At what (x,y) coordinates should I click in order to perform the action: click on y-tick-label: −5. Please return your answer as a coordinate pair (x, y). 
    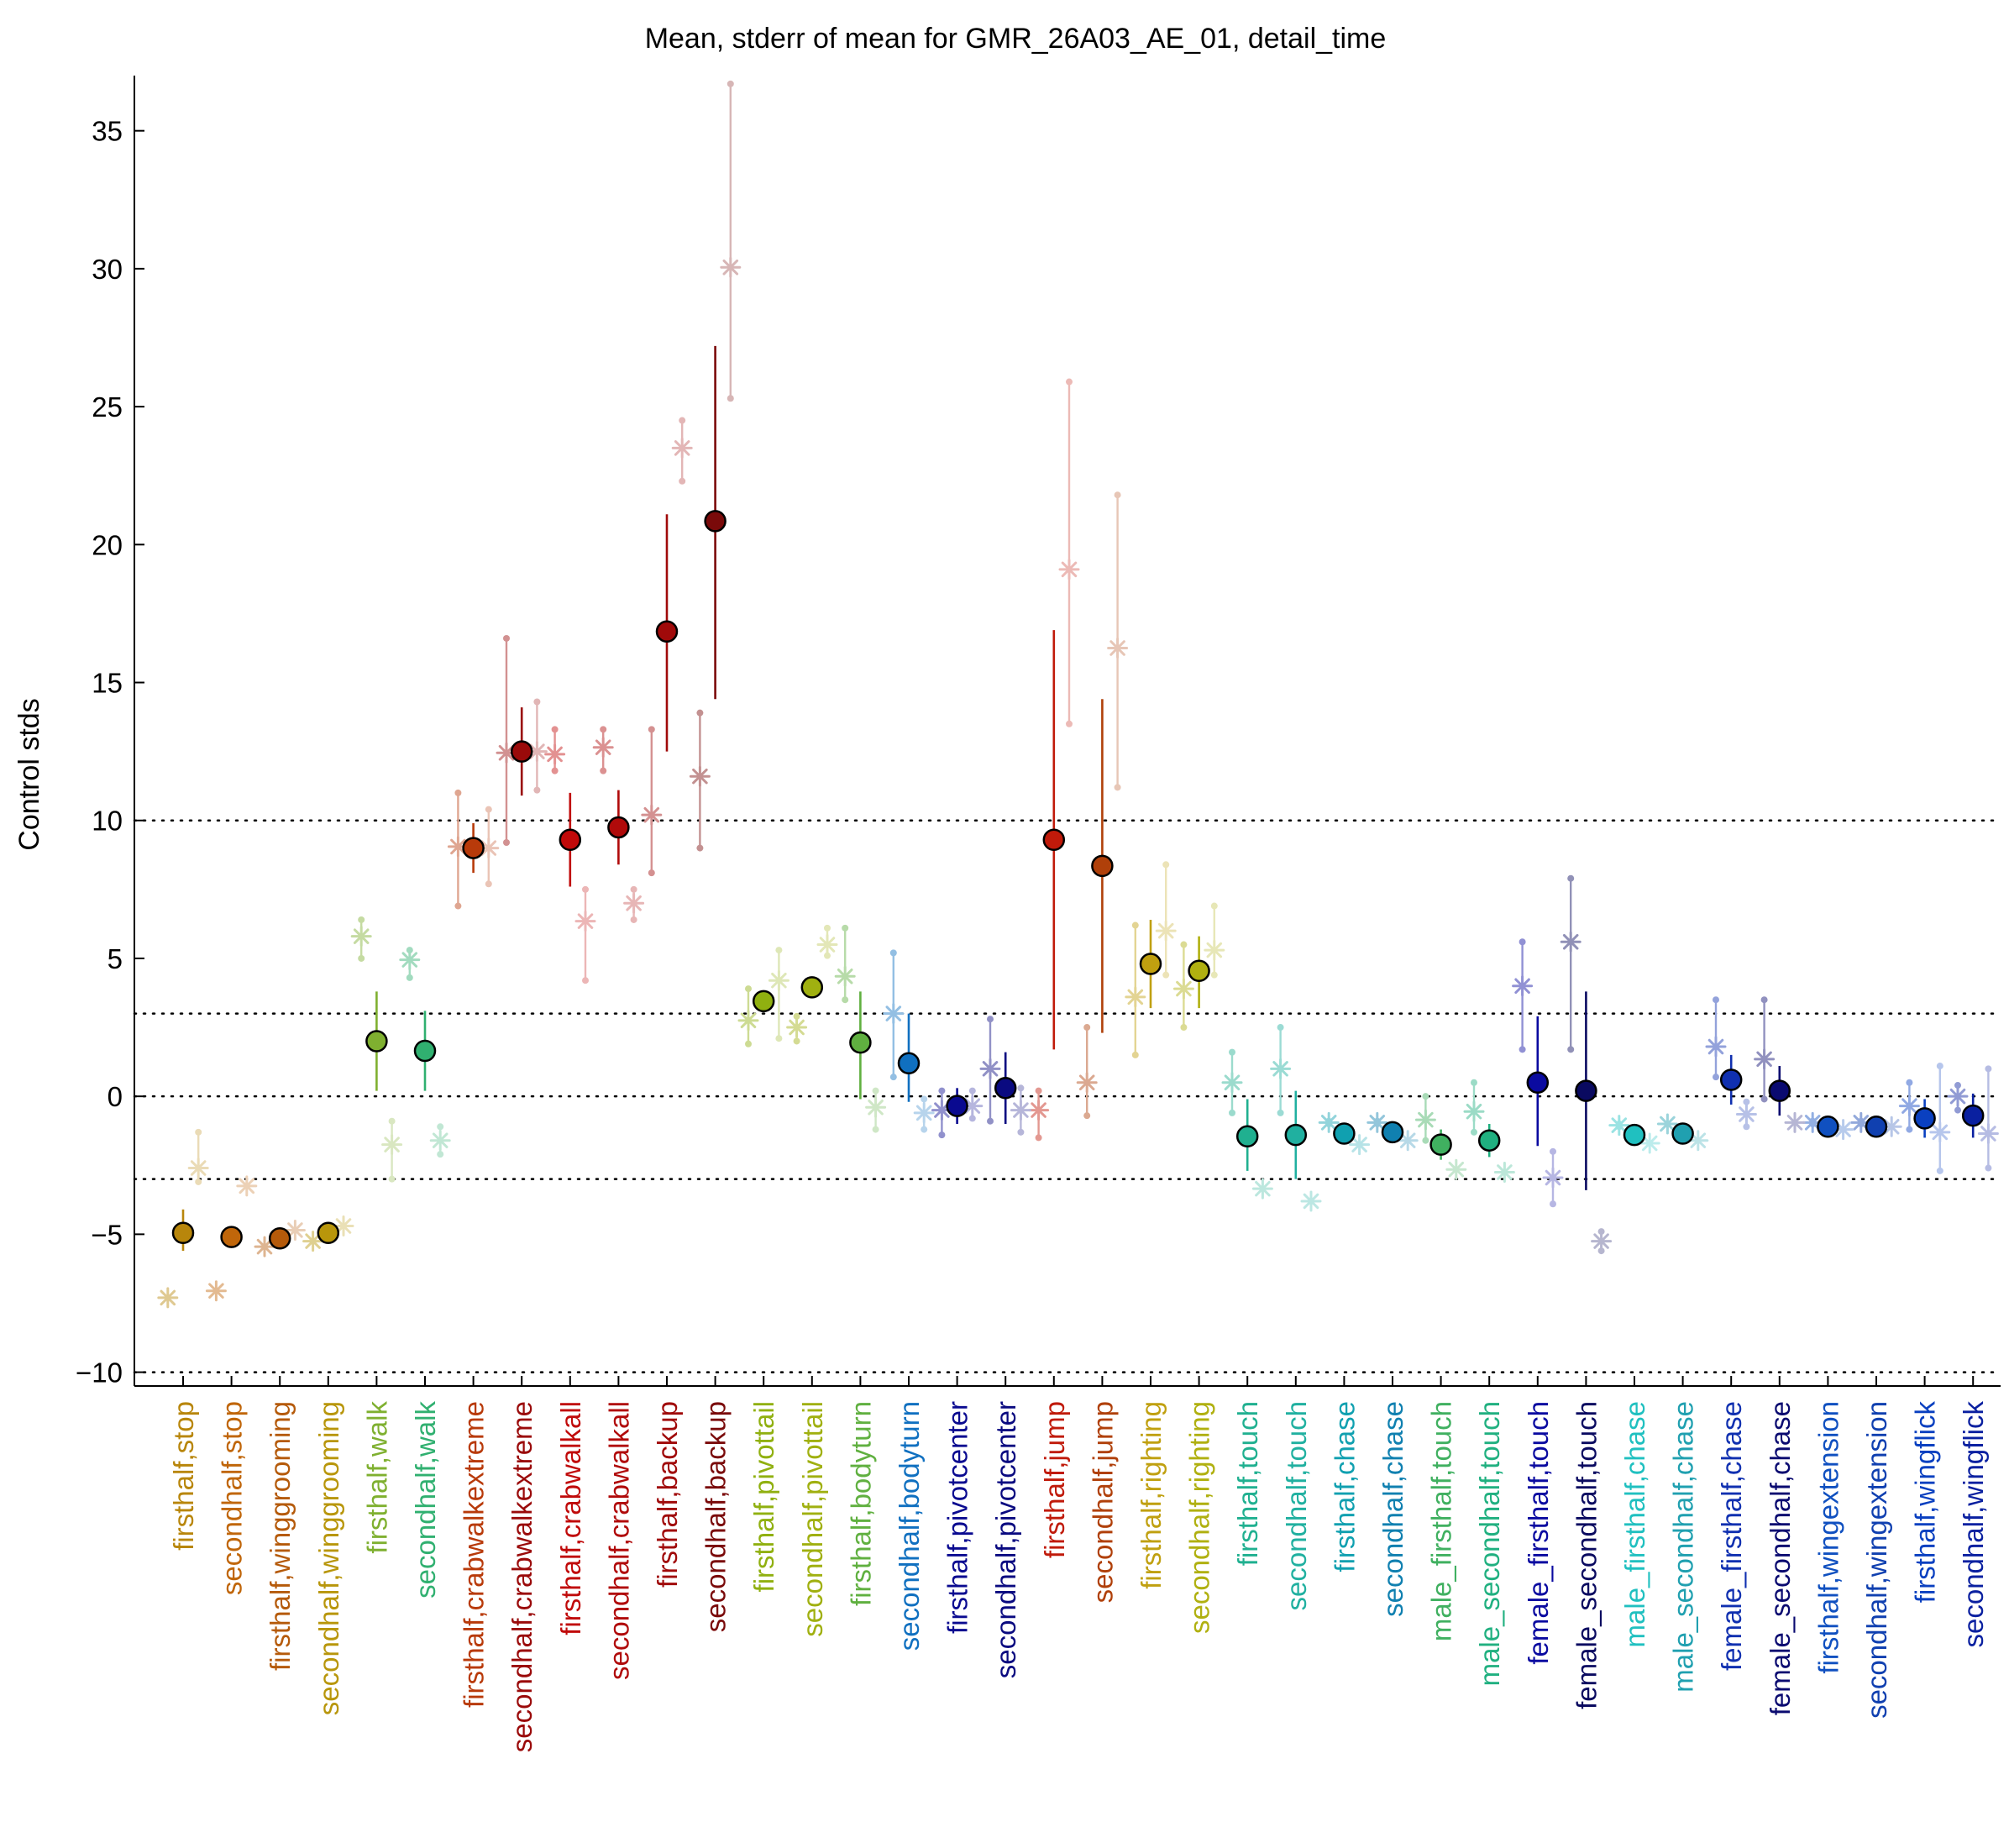
    Looking at the image, I should click on (107, 1234).